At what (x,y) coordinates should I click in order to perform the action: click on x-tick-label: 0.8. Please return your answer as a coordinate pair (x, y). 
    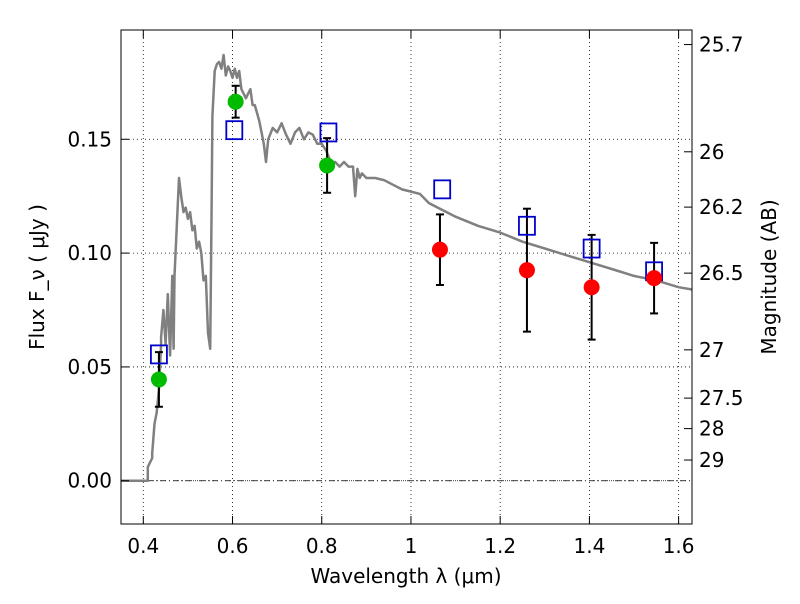
    Looking at the image, I should click on (322, 546).